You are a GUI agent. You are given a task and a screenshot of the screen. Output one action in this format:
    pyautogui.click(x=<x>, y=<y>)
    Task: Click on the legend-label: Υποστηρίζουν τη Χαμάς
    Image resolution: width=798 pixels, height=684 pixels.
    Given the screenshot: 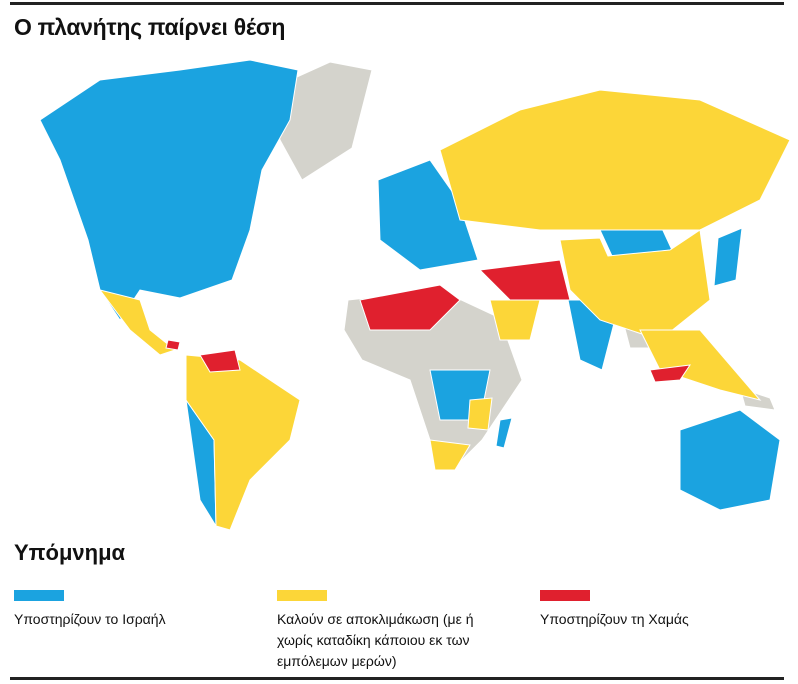 What is the action you would take?
    pyautogui.click(x=614, y=619)
    